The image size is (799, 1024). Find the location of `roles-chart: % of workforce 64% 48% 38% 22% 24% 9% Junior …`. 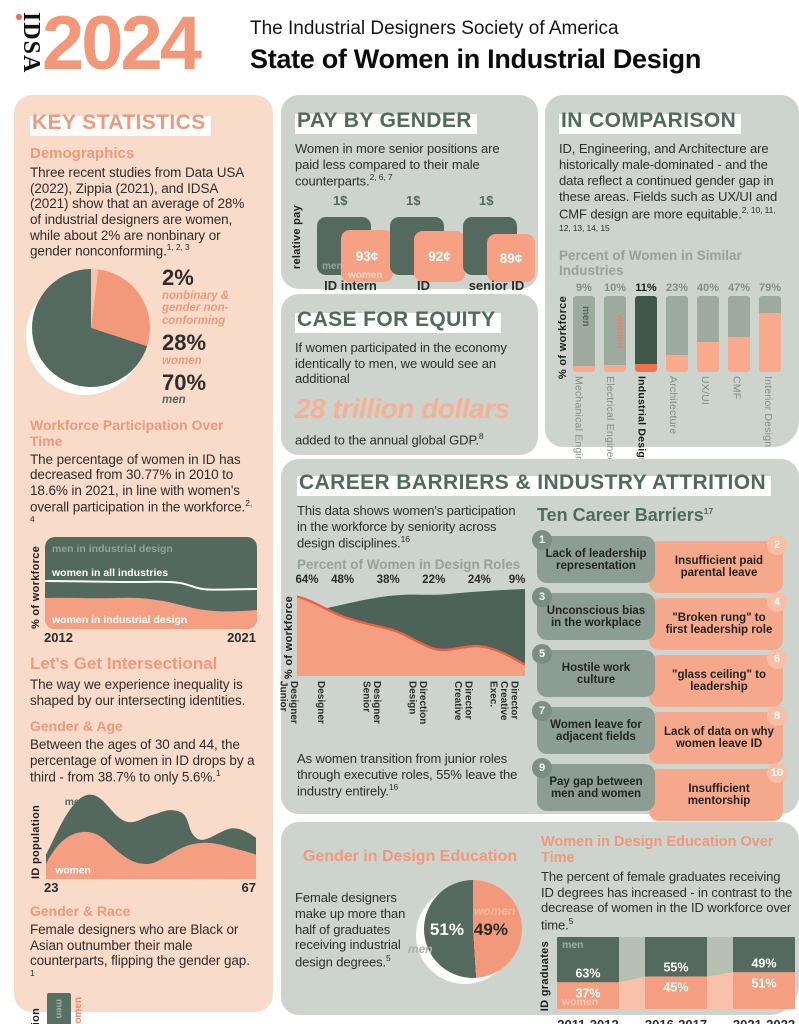

roles-chart: % of workforce 64% 48% 38% 22% 24% 9% Junior … is located at coordinates (402, 660).